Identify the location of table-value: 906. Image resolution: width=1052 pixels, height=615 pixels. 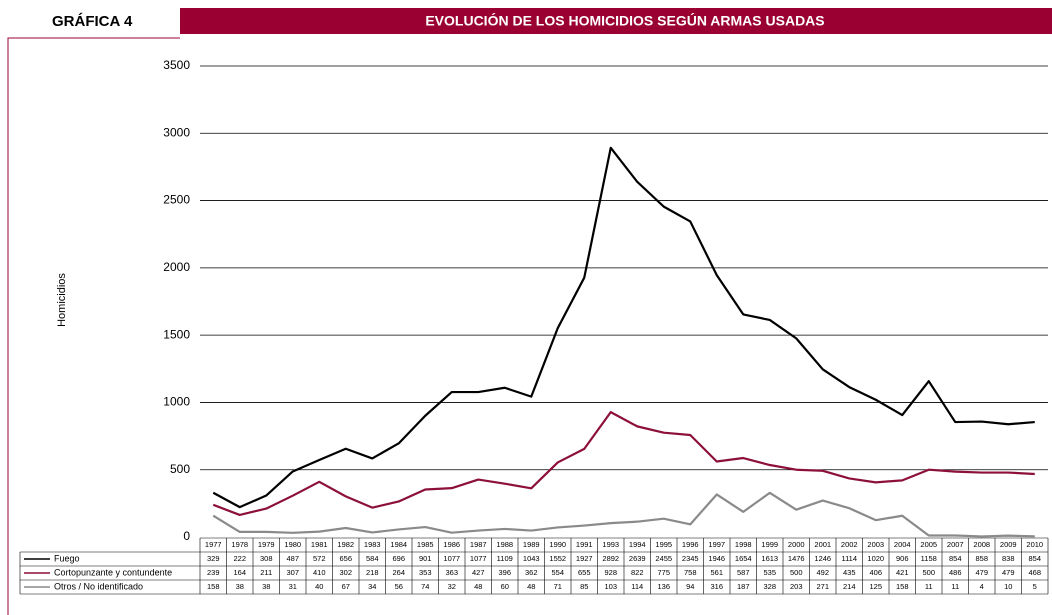
(902, 558).